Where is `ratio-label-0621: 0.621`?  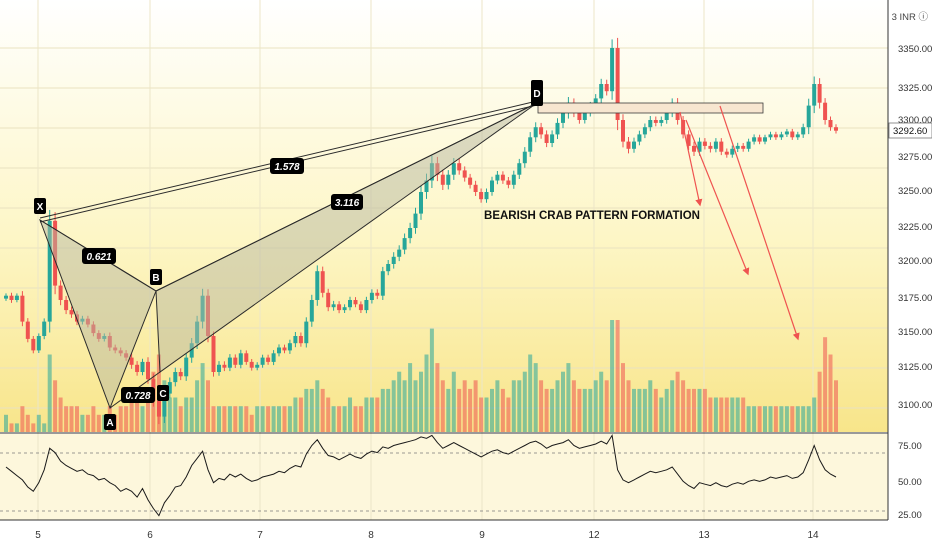 ratio-label-0621: 0.621 is located at coordinates (98, 257).